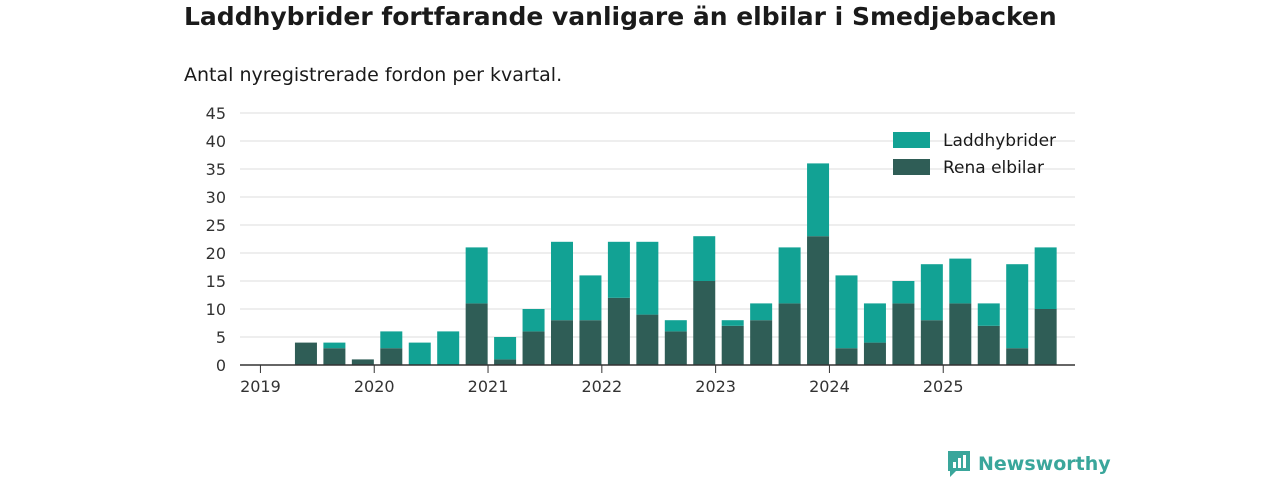  What do you see at coordinates (488, 386) in the screenshot?
I see `x-tick-label: 2021` at bounding box center [488, 386].